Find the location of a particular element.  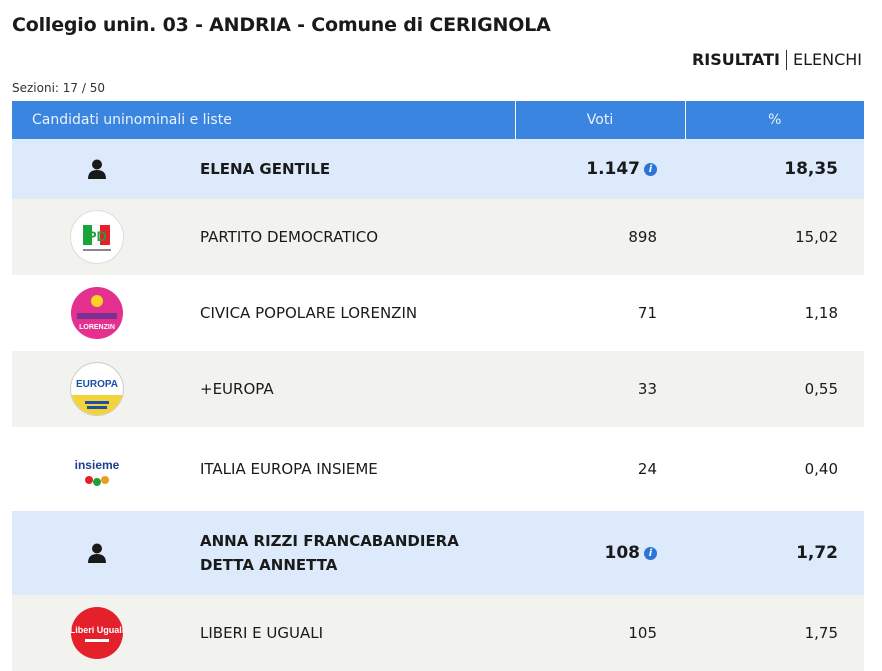

view-tabs: RISULTATI ELENCHI is located at coordinates (777, 60).